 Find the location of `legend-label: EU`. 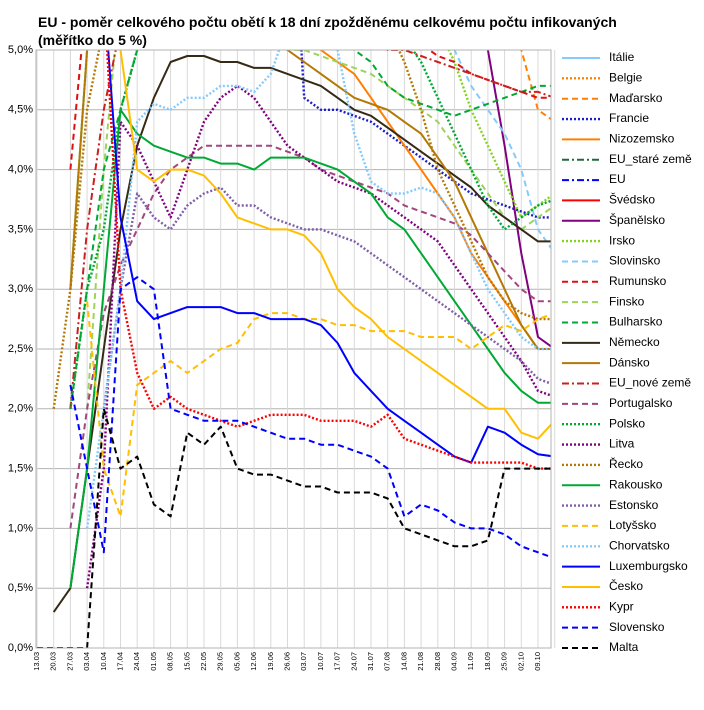

legend-label: EU is located at coordinates (617, 179).